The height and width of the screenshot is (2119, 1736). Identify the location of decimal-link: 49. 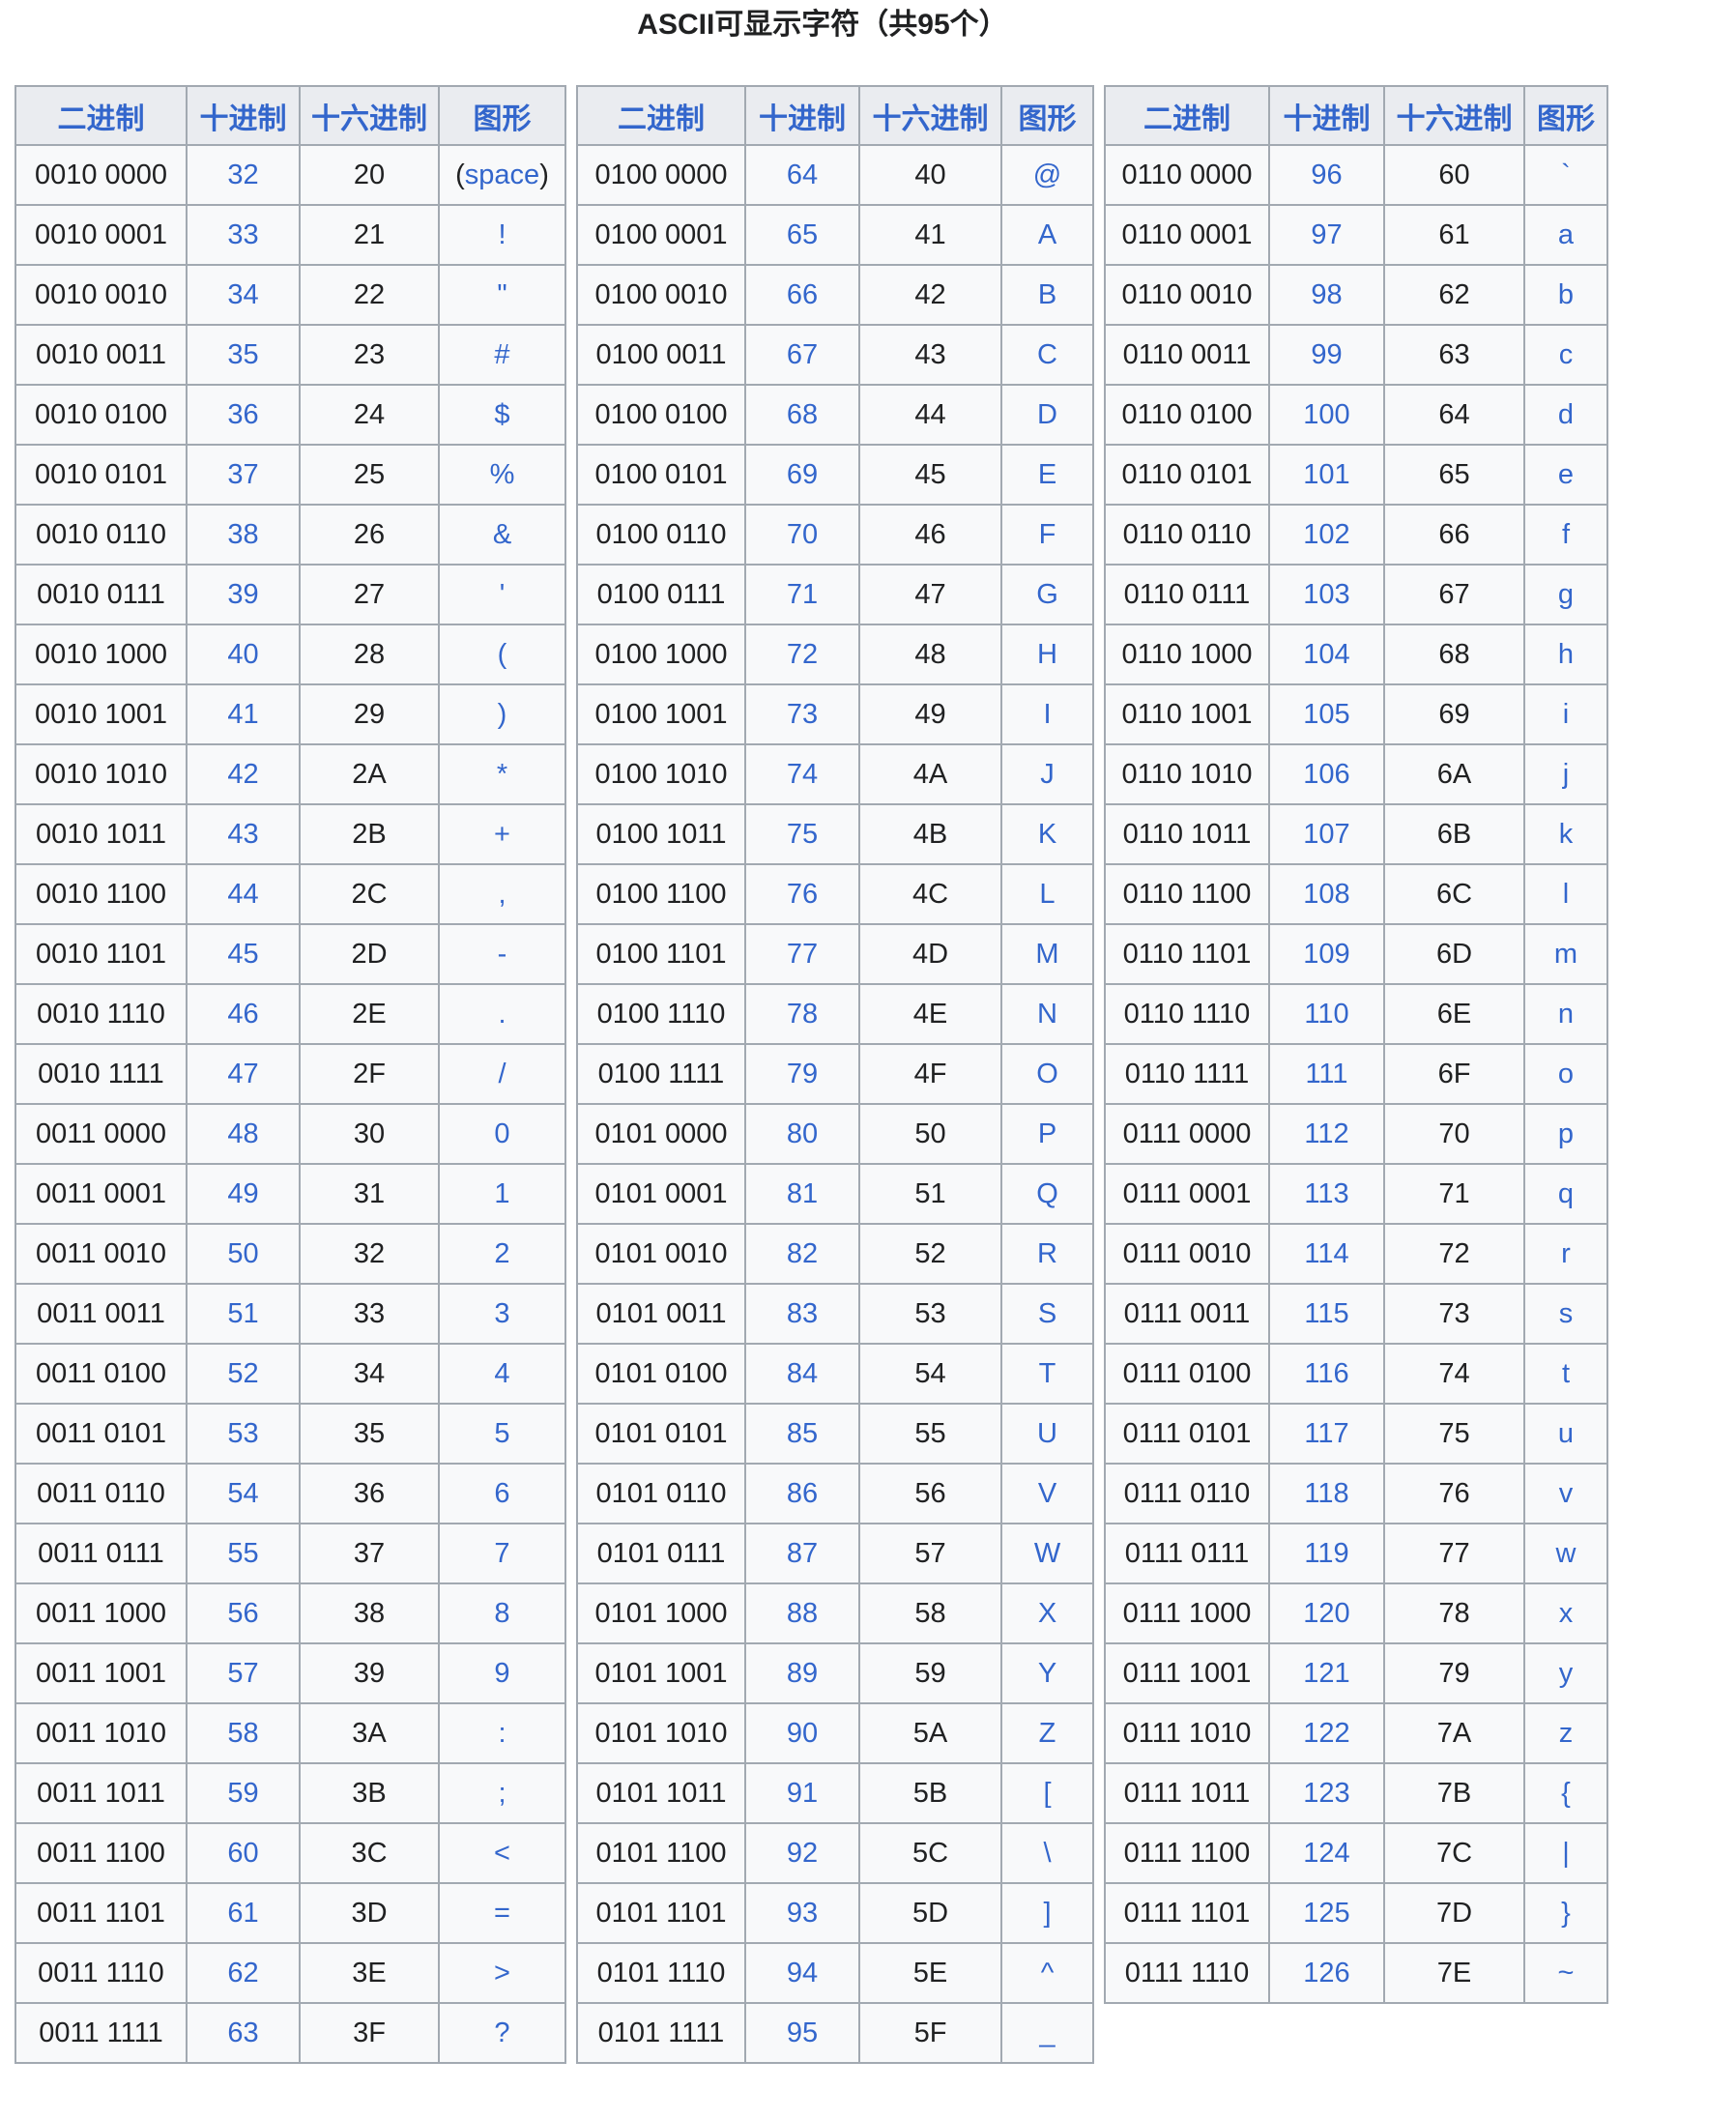
(243, 1193).